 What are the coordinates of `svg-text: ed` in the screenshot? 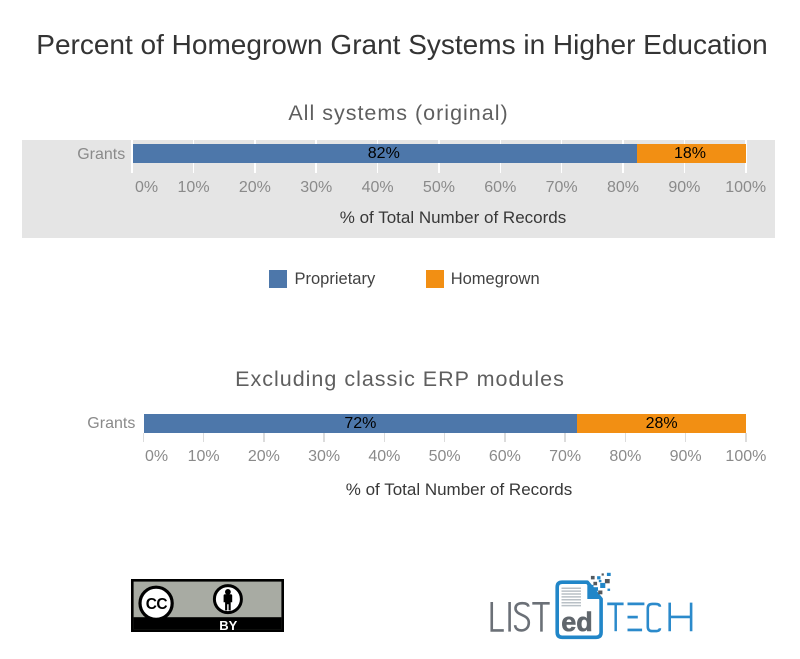 It's located at (577, 622).